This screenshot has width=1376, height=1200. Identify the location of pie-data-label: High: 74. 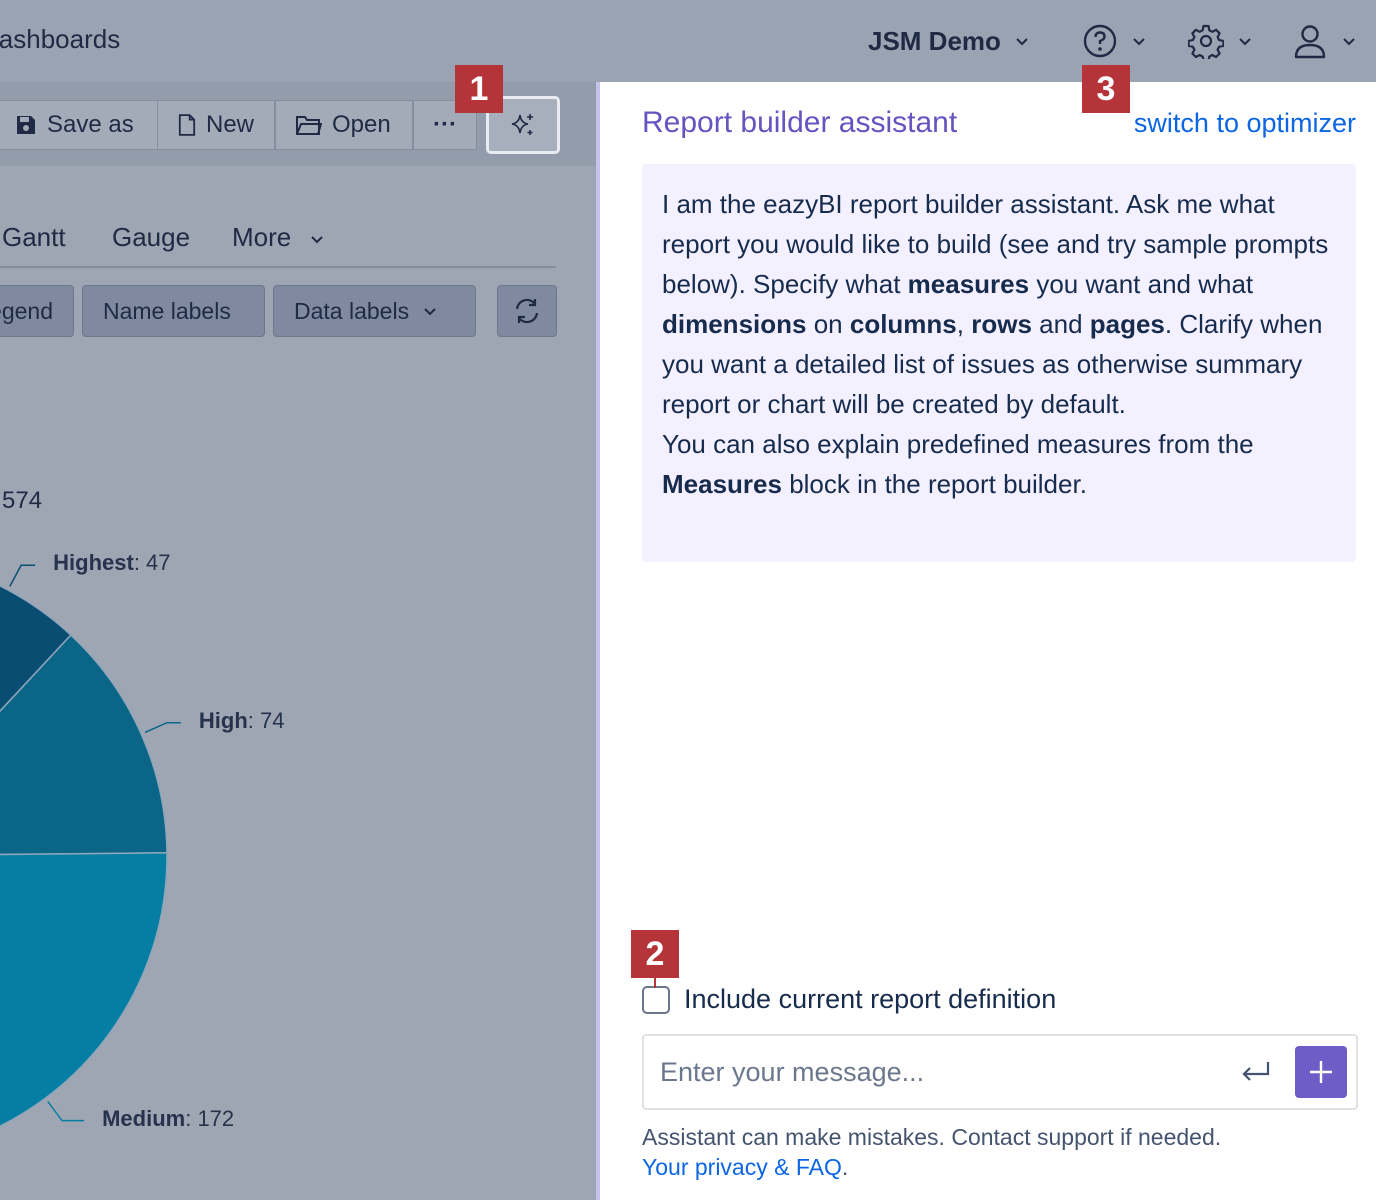
(242, 721).